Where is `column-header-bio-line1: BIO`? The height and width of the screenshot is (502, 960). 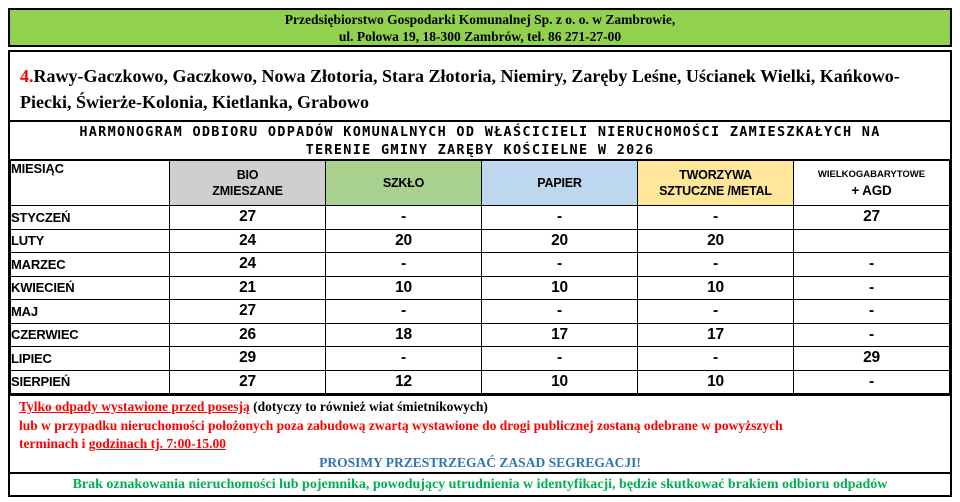 column-header-bio-line1: BIO is located at coordinates (247, 175).